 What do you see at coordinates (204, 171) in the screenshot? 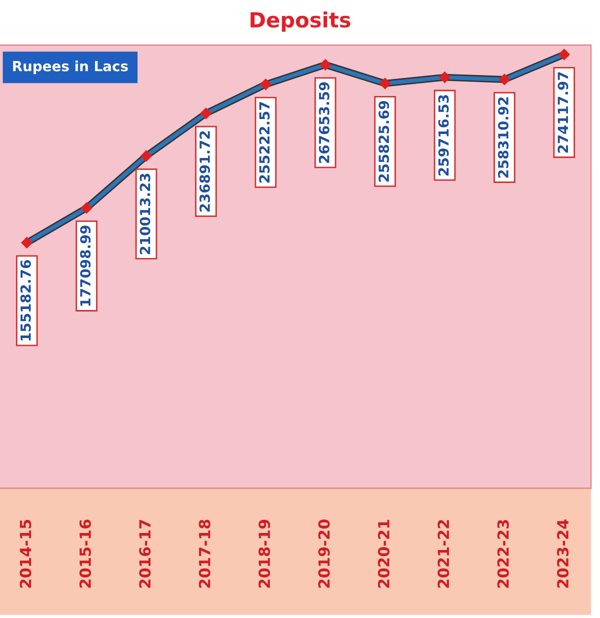
I see `data-label: 236891.72` at bounding box center [204, 171].